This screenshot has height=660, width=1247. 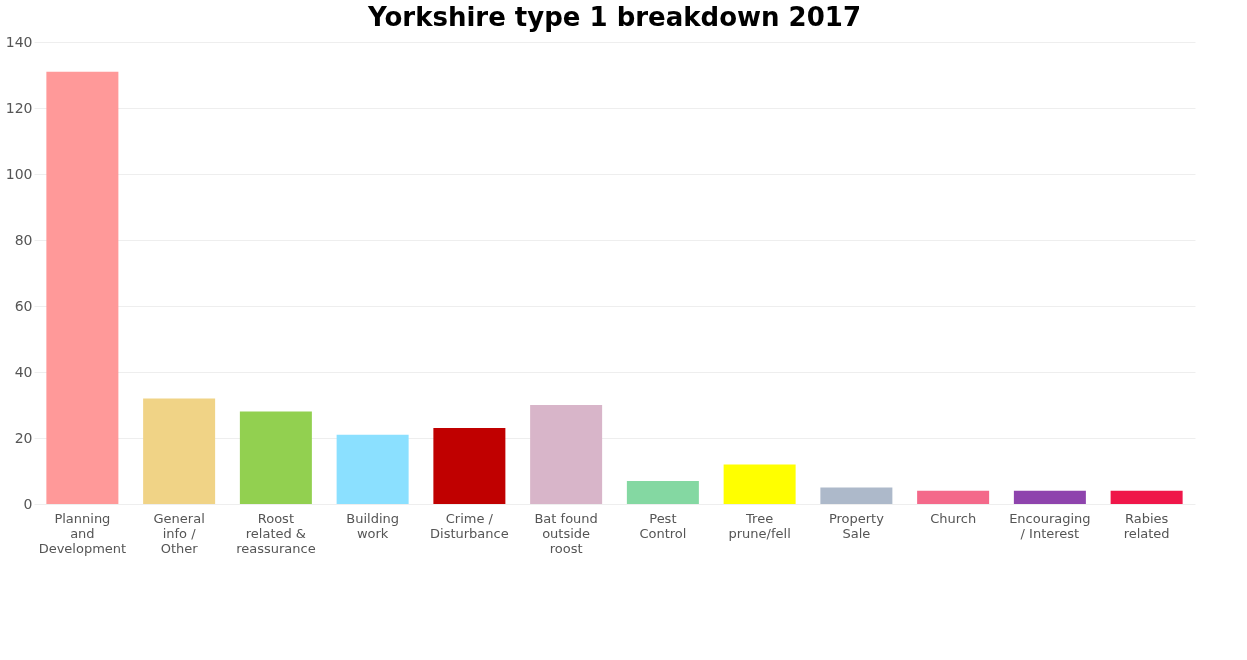 I want to click on y-tick-label: 0, so click(x=28, y=503).